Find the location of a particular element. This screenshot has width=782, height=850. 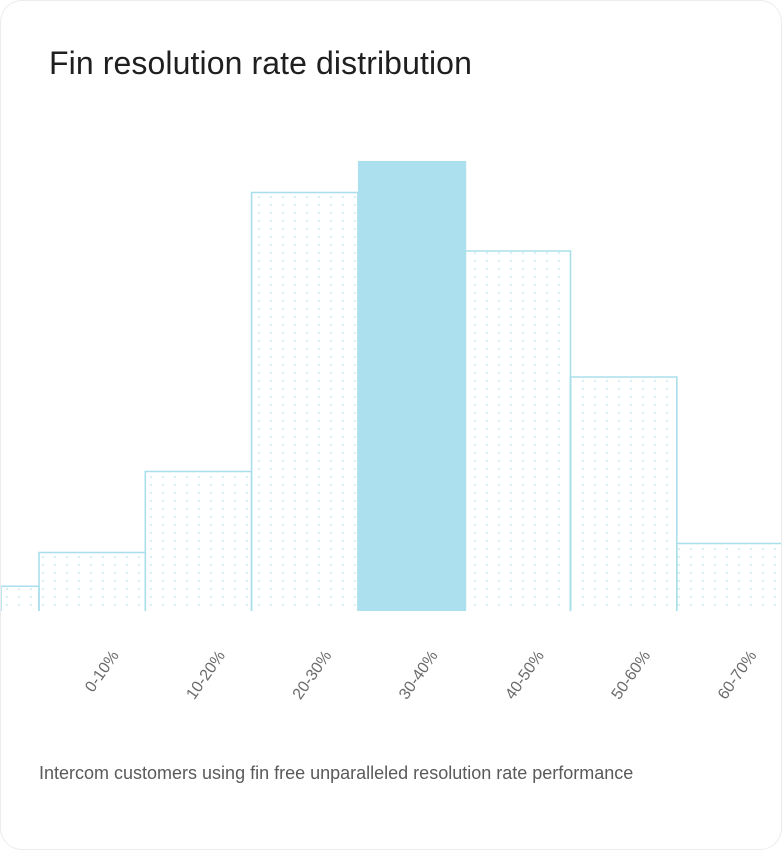

x-tick-label: 30-40% is located at coordinates (419, 675).